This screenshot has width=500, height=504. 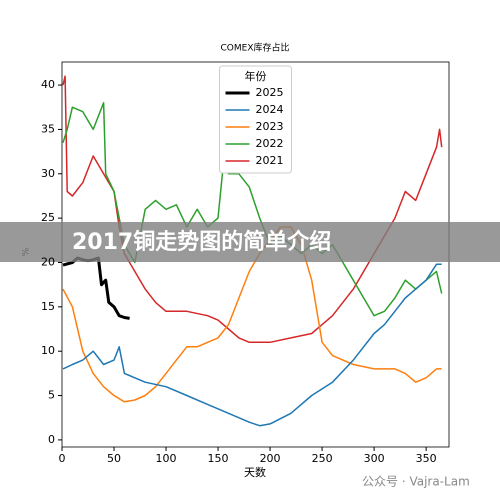 I want to click on x-tick-label: 250, so click(x=322, y=458).